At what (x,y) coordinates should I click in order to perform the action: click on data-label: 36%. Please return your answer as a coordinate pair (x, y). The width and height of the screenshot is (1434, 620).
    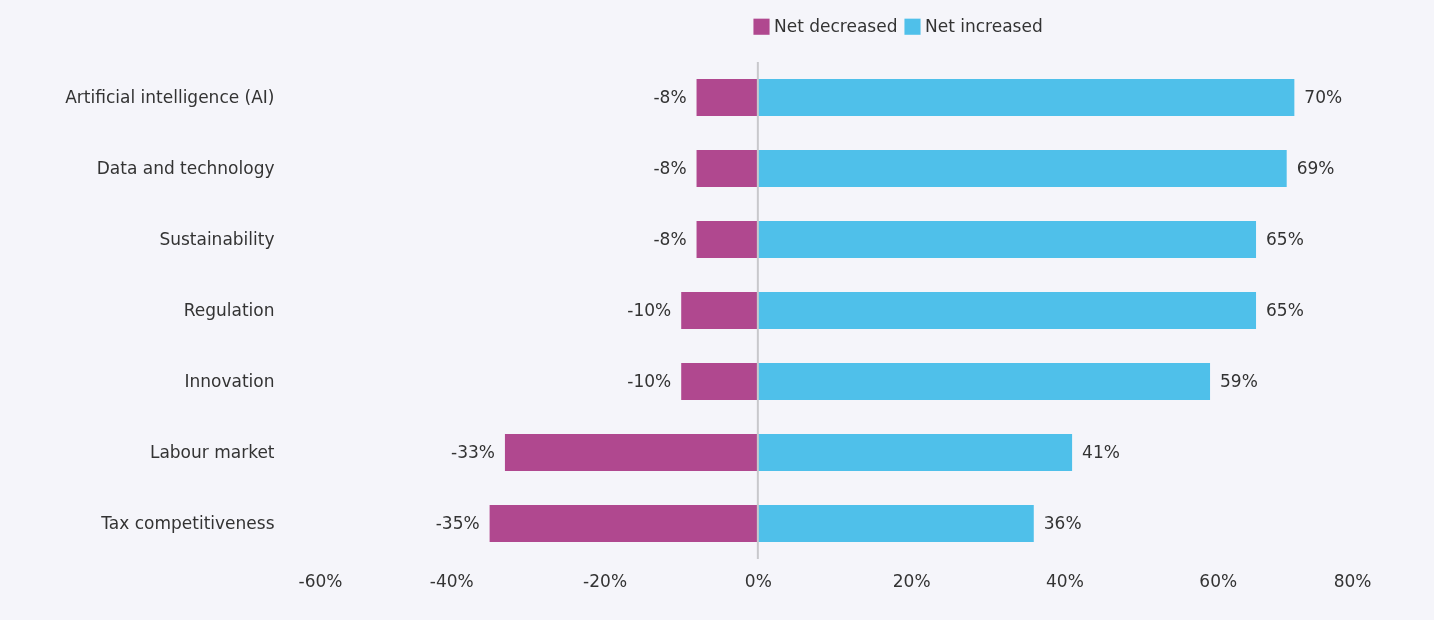
    Looking at the image, I should click on (1062, 522).